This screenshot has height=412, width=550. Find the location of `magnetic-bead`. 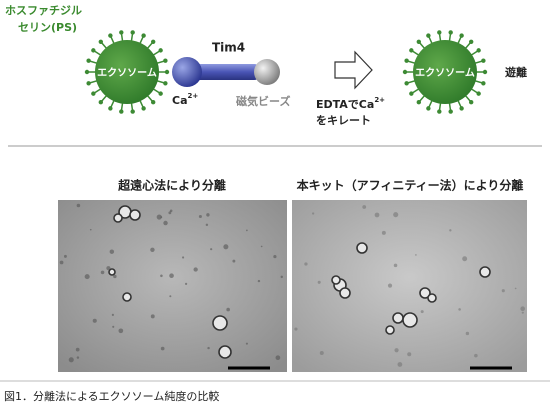

magnetic-bead is located at coordinates (267, 72).